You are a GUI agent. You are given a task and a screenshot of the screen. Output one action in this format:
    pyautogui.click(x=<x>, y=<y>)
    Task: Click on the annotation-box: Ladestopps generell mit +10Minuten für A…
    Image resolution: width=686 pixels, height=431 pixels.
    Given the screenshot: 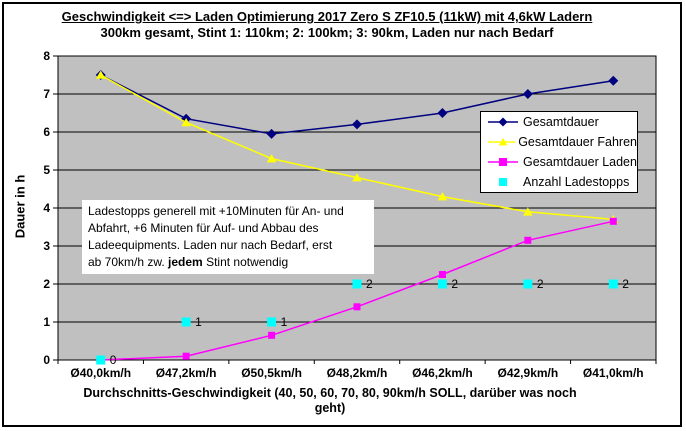 What is the action you would take?
    pyautogui.click(x=228, y=237)
    